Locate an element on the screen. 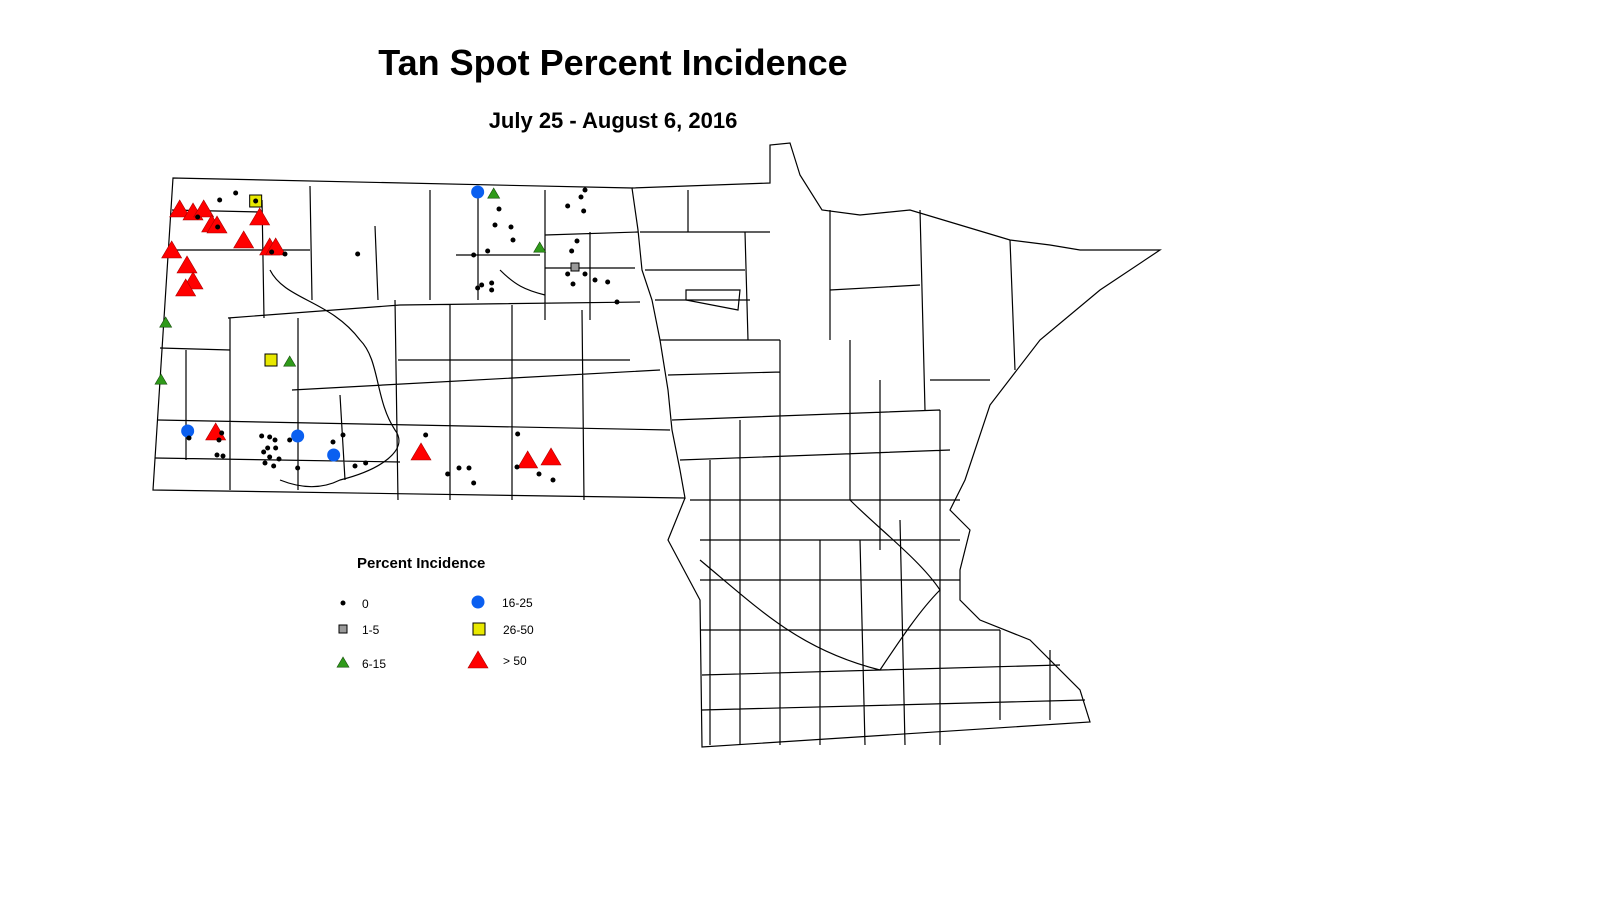  legend-label-6-15: 6-15 is located at coordinates (374, 664).